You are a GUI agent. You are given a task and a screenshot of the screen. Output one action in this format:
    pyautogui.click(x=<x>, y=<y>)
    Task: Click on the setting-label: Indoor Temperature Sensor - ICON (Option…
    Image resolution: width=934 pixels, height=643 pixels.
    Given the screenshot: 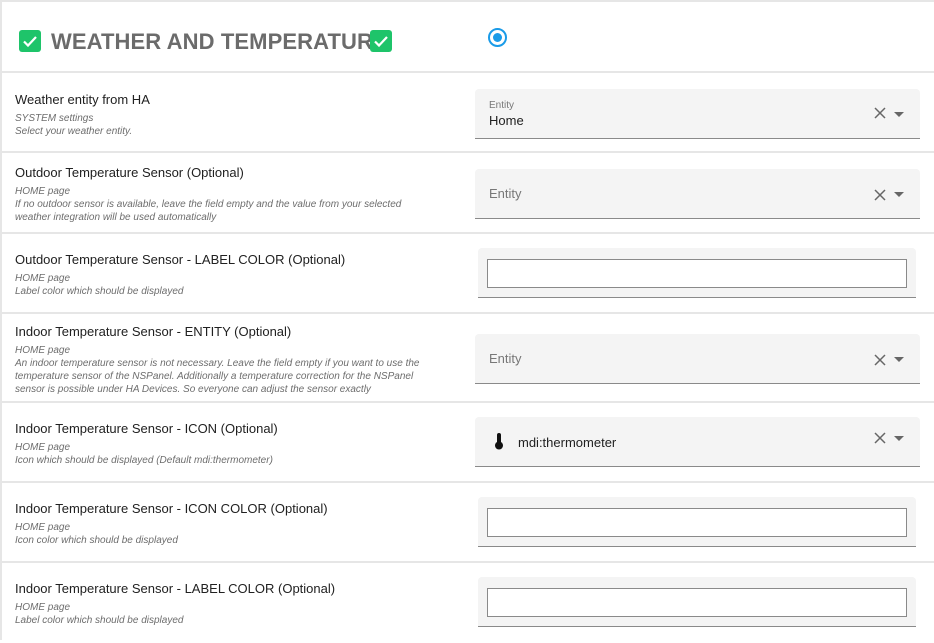 What is the action you would take?
    pyautogui.click(x=146, y=428)
    